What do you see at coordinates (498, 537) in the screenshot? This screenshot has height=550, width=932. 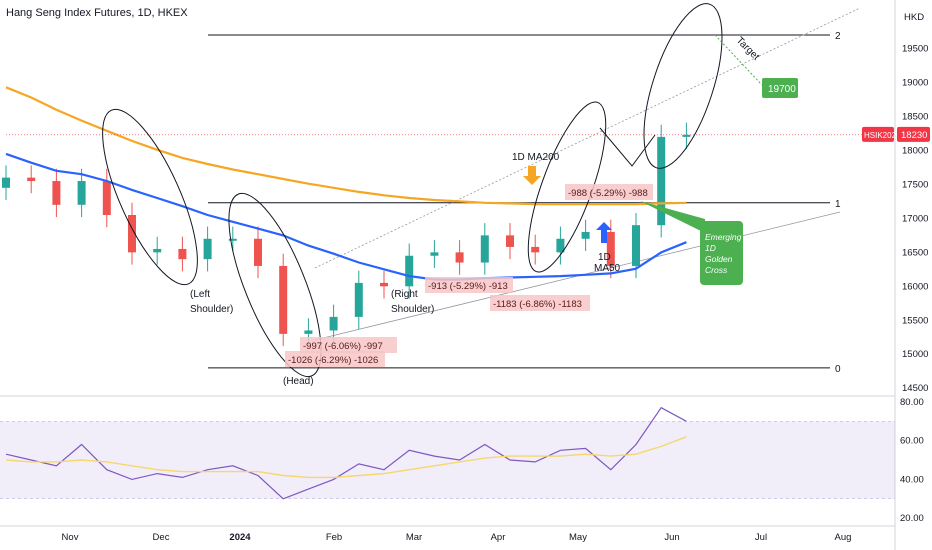 I see `time-tick-5: Apr` at bounding box center [498, 537].